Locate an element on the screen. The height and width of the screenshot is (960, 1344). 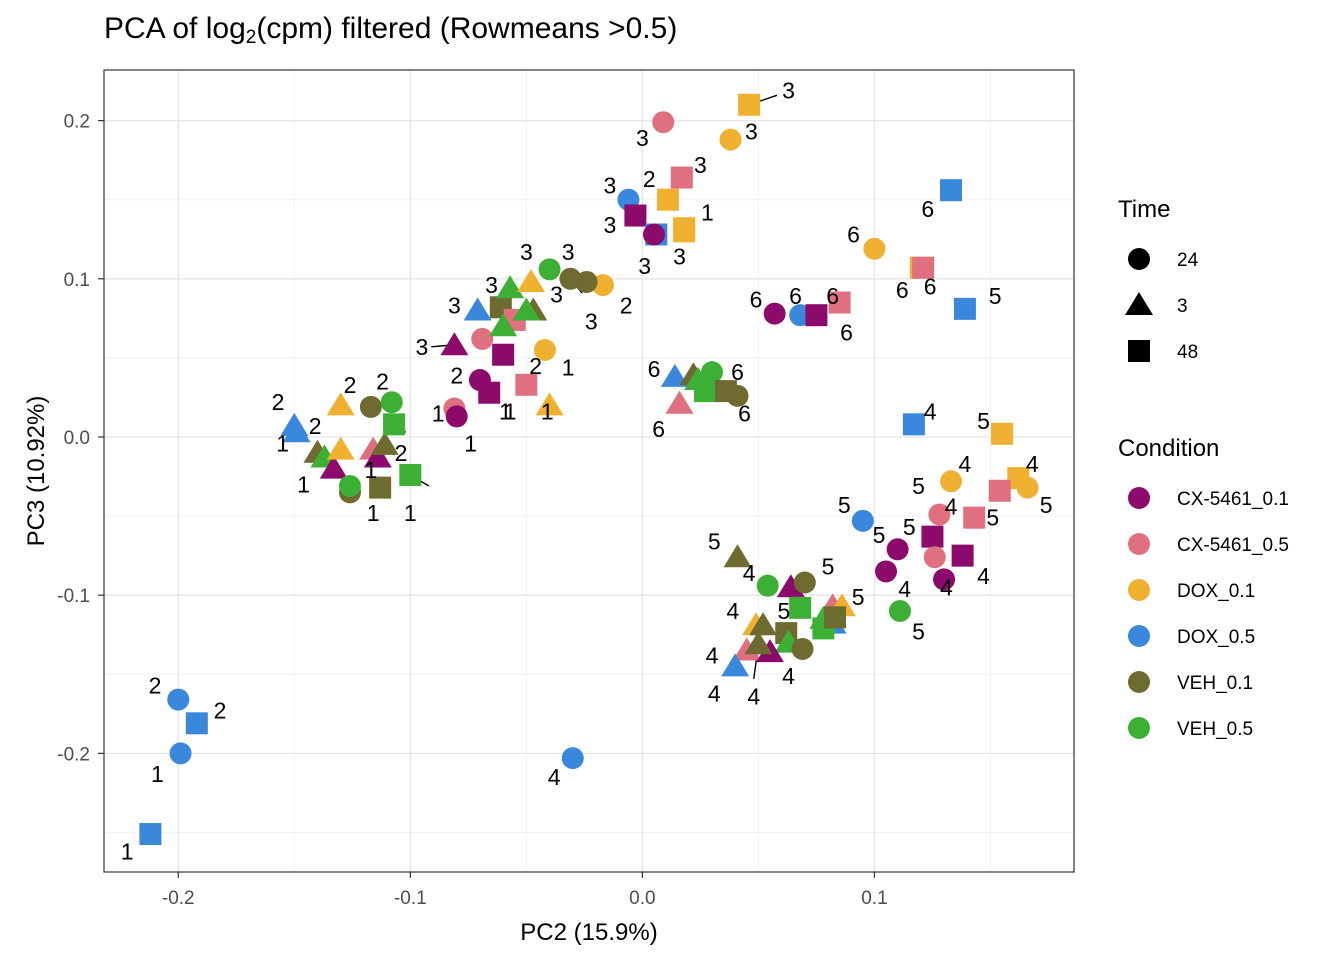
legend-time-label: 24 is located at coordinates (1188, 260).